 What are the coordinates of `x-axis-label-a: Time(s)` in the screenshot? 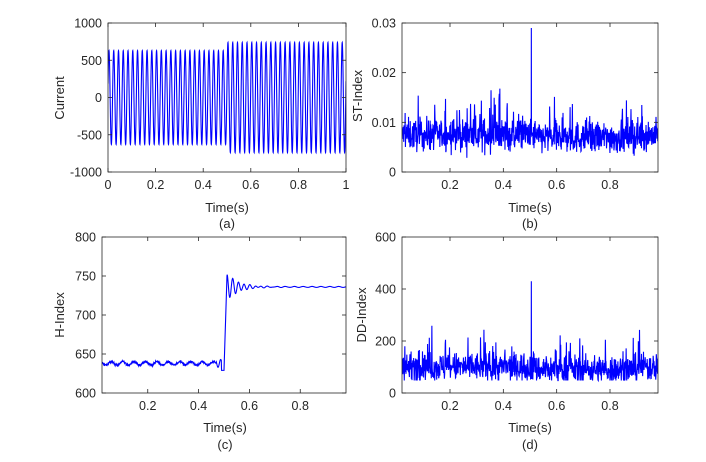 It's located at (227, 207).